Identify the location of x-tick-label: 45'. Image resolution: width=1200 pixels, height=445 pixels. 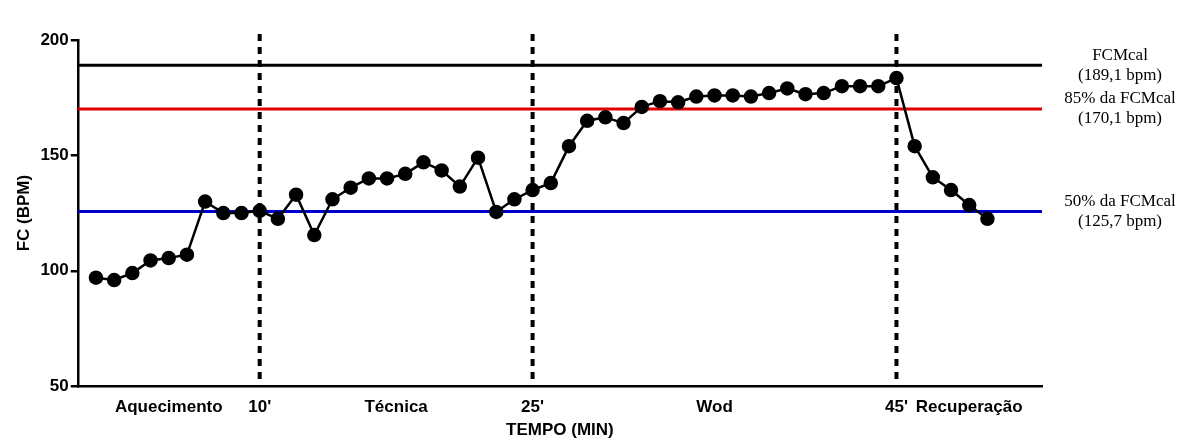
(896, 407).